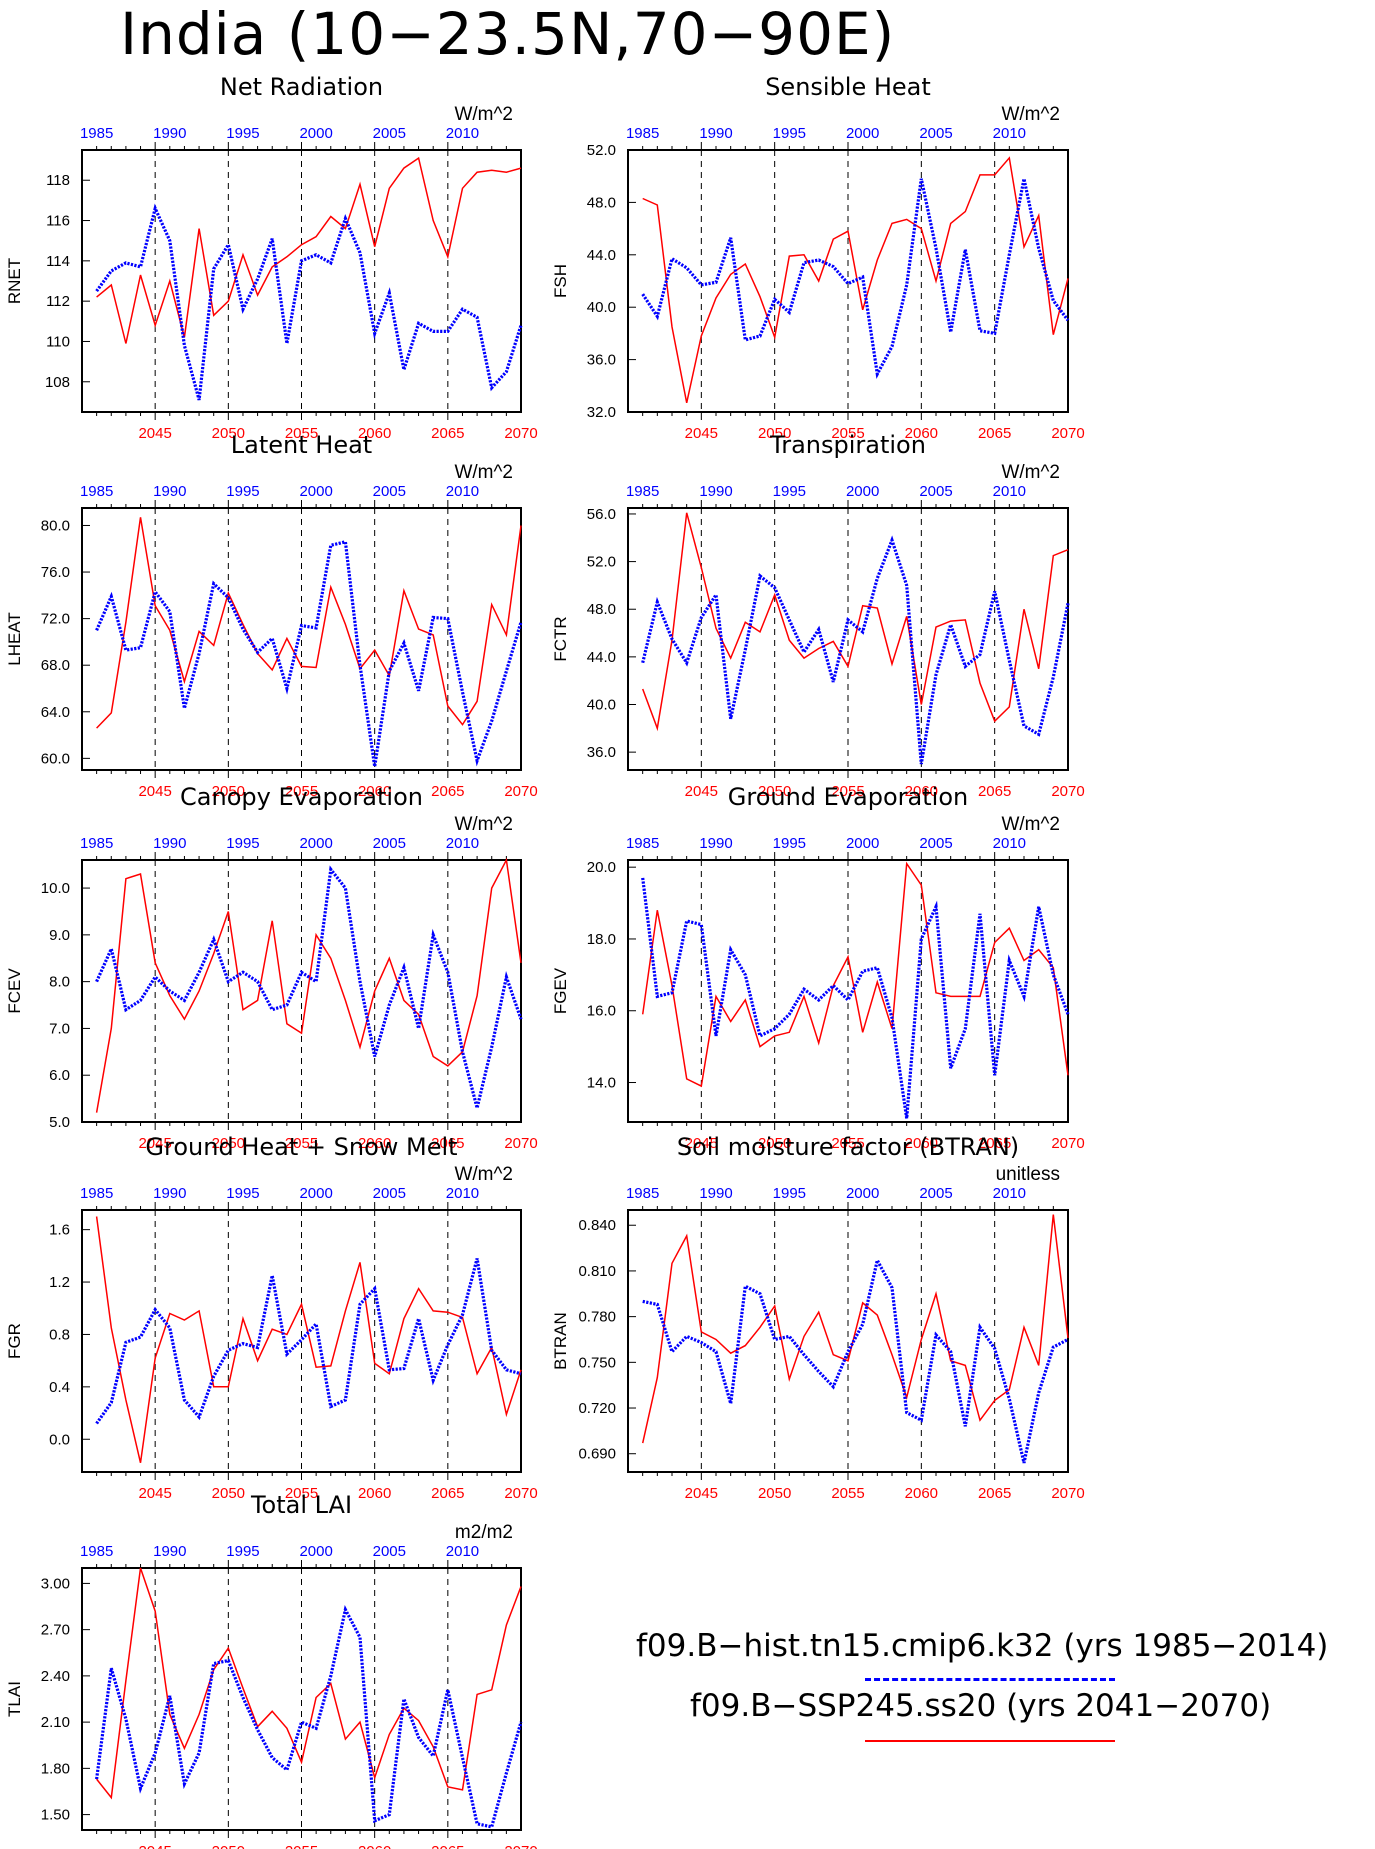  What do you see at coordinates (601, 514) in the screenshot?
I see `y-tick-label: 56.0` at bounding box center [601, 514].